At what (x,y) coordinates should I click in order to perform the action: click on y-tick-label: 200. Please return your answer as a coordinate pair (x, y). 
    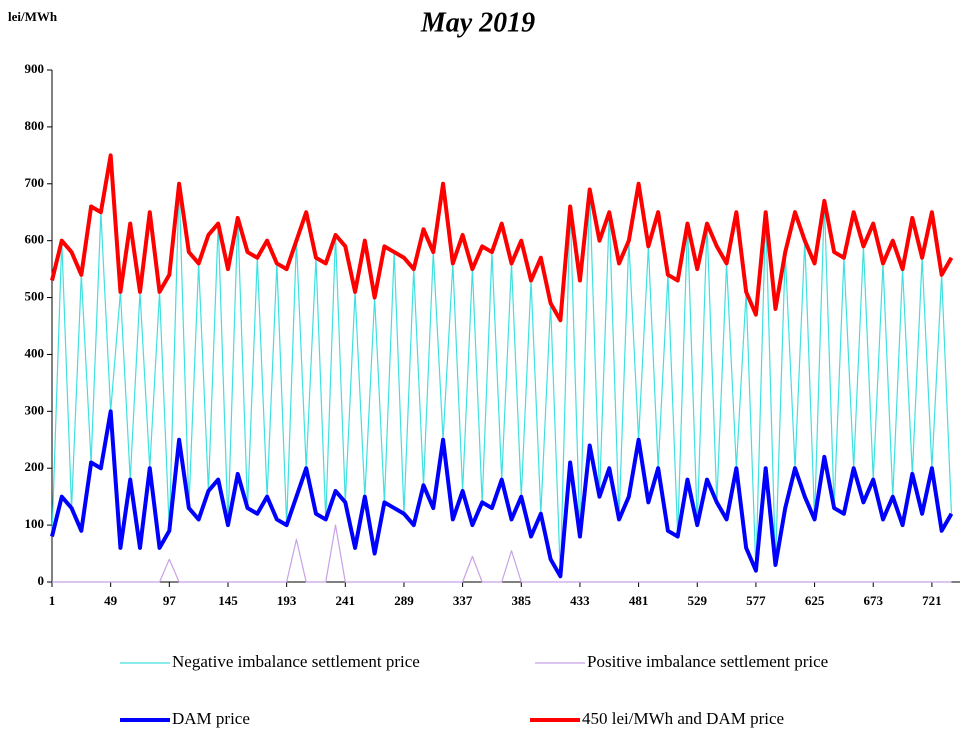
    Looking at the image, I should click on (35, 466).